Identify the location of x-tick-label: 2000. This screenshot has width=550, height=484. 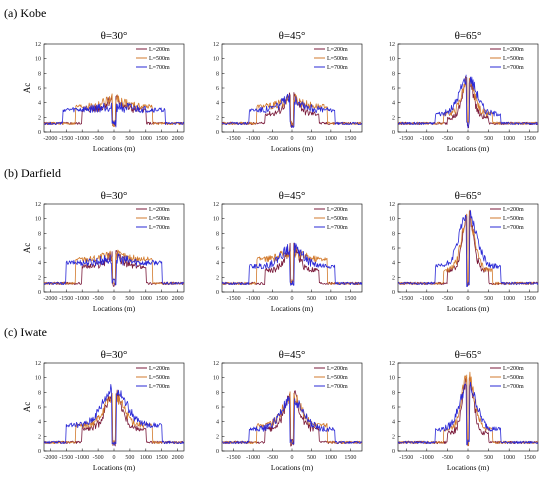
(178, 458).